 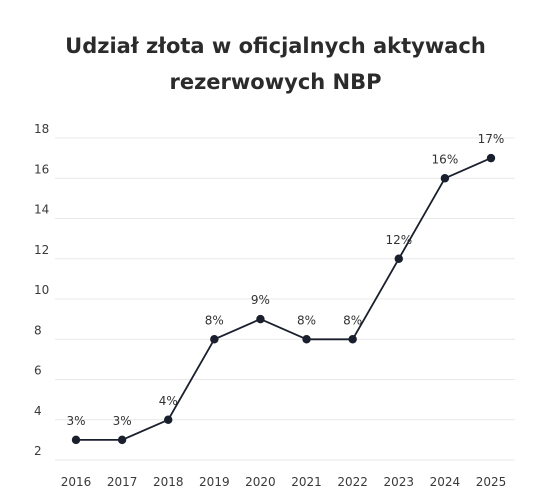 What do you see at coordinates (275, 82) in the screenshot?
I see `chart-title-line-2: rezerwowych NBP` at bounding box center [275, 82].